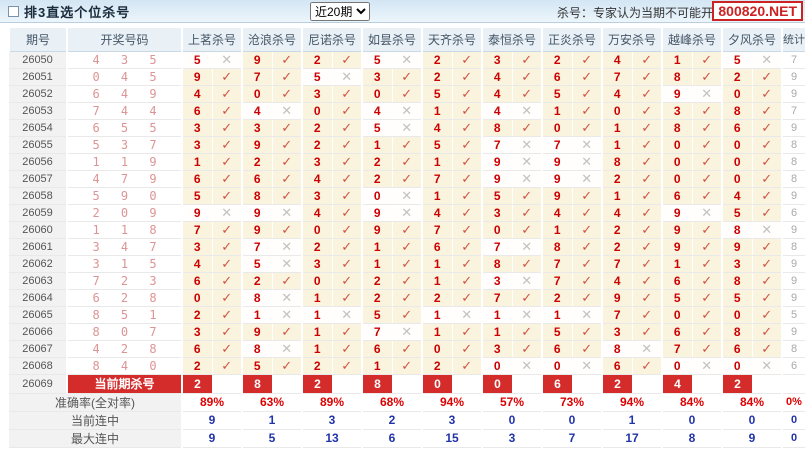  I want to click on table-row: 26058 5 9 0 5 ✓ 8 ✓ 3 ✓ 0 ✕ 1 ✓ 5 ✓ 9 ✓ 1 ✓ 6 ✓ 4 ✓ 9, so click(407, 196).